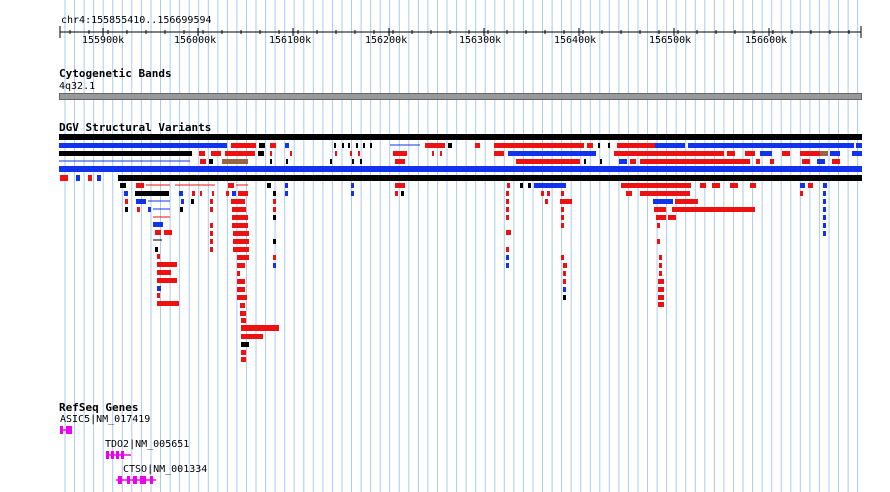  Describe the element at coordinates (195, 40) in the screenshot. I see `ruler-tick-label: 156000k` at that location.